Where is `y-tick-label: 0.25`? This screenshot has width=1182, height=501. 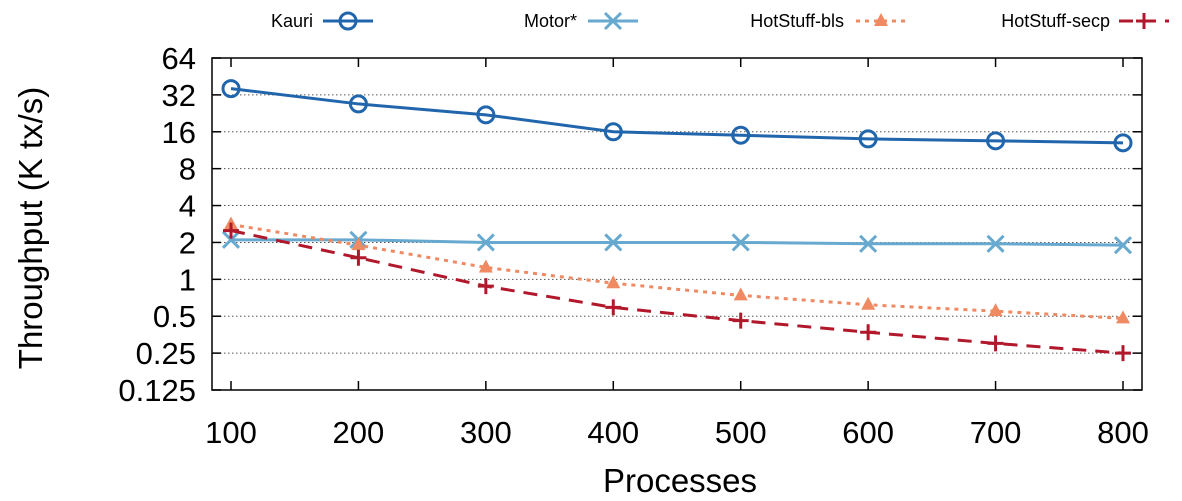 y-tick-label: 0.25 is located at coordinates (166, 353).